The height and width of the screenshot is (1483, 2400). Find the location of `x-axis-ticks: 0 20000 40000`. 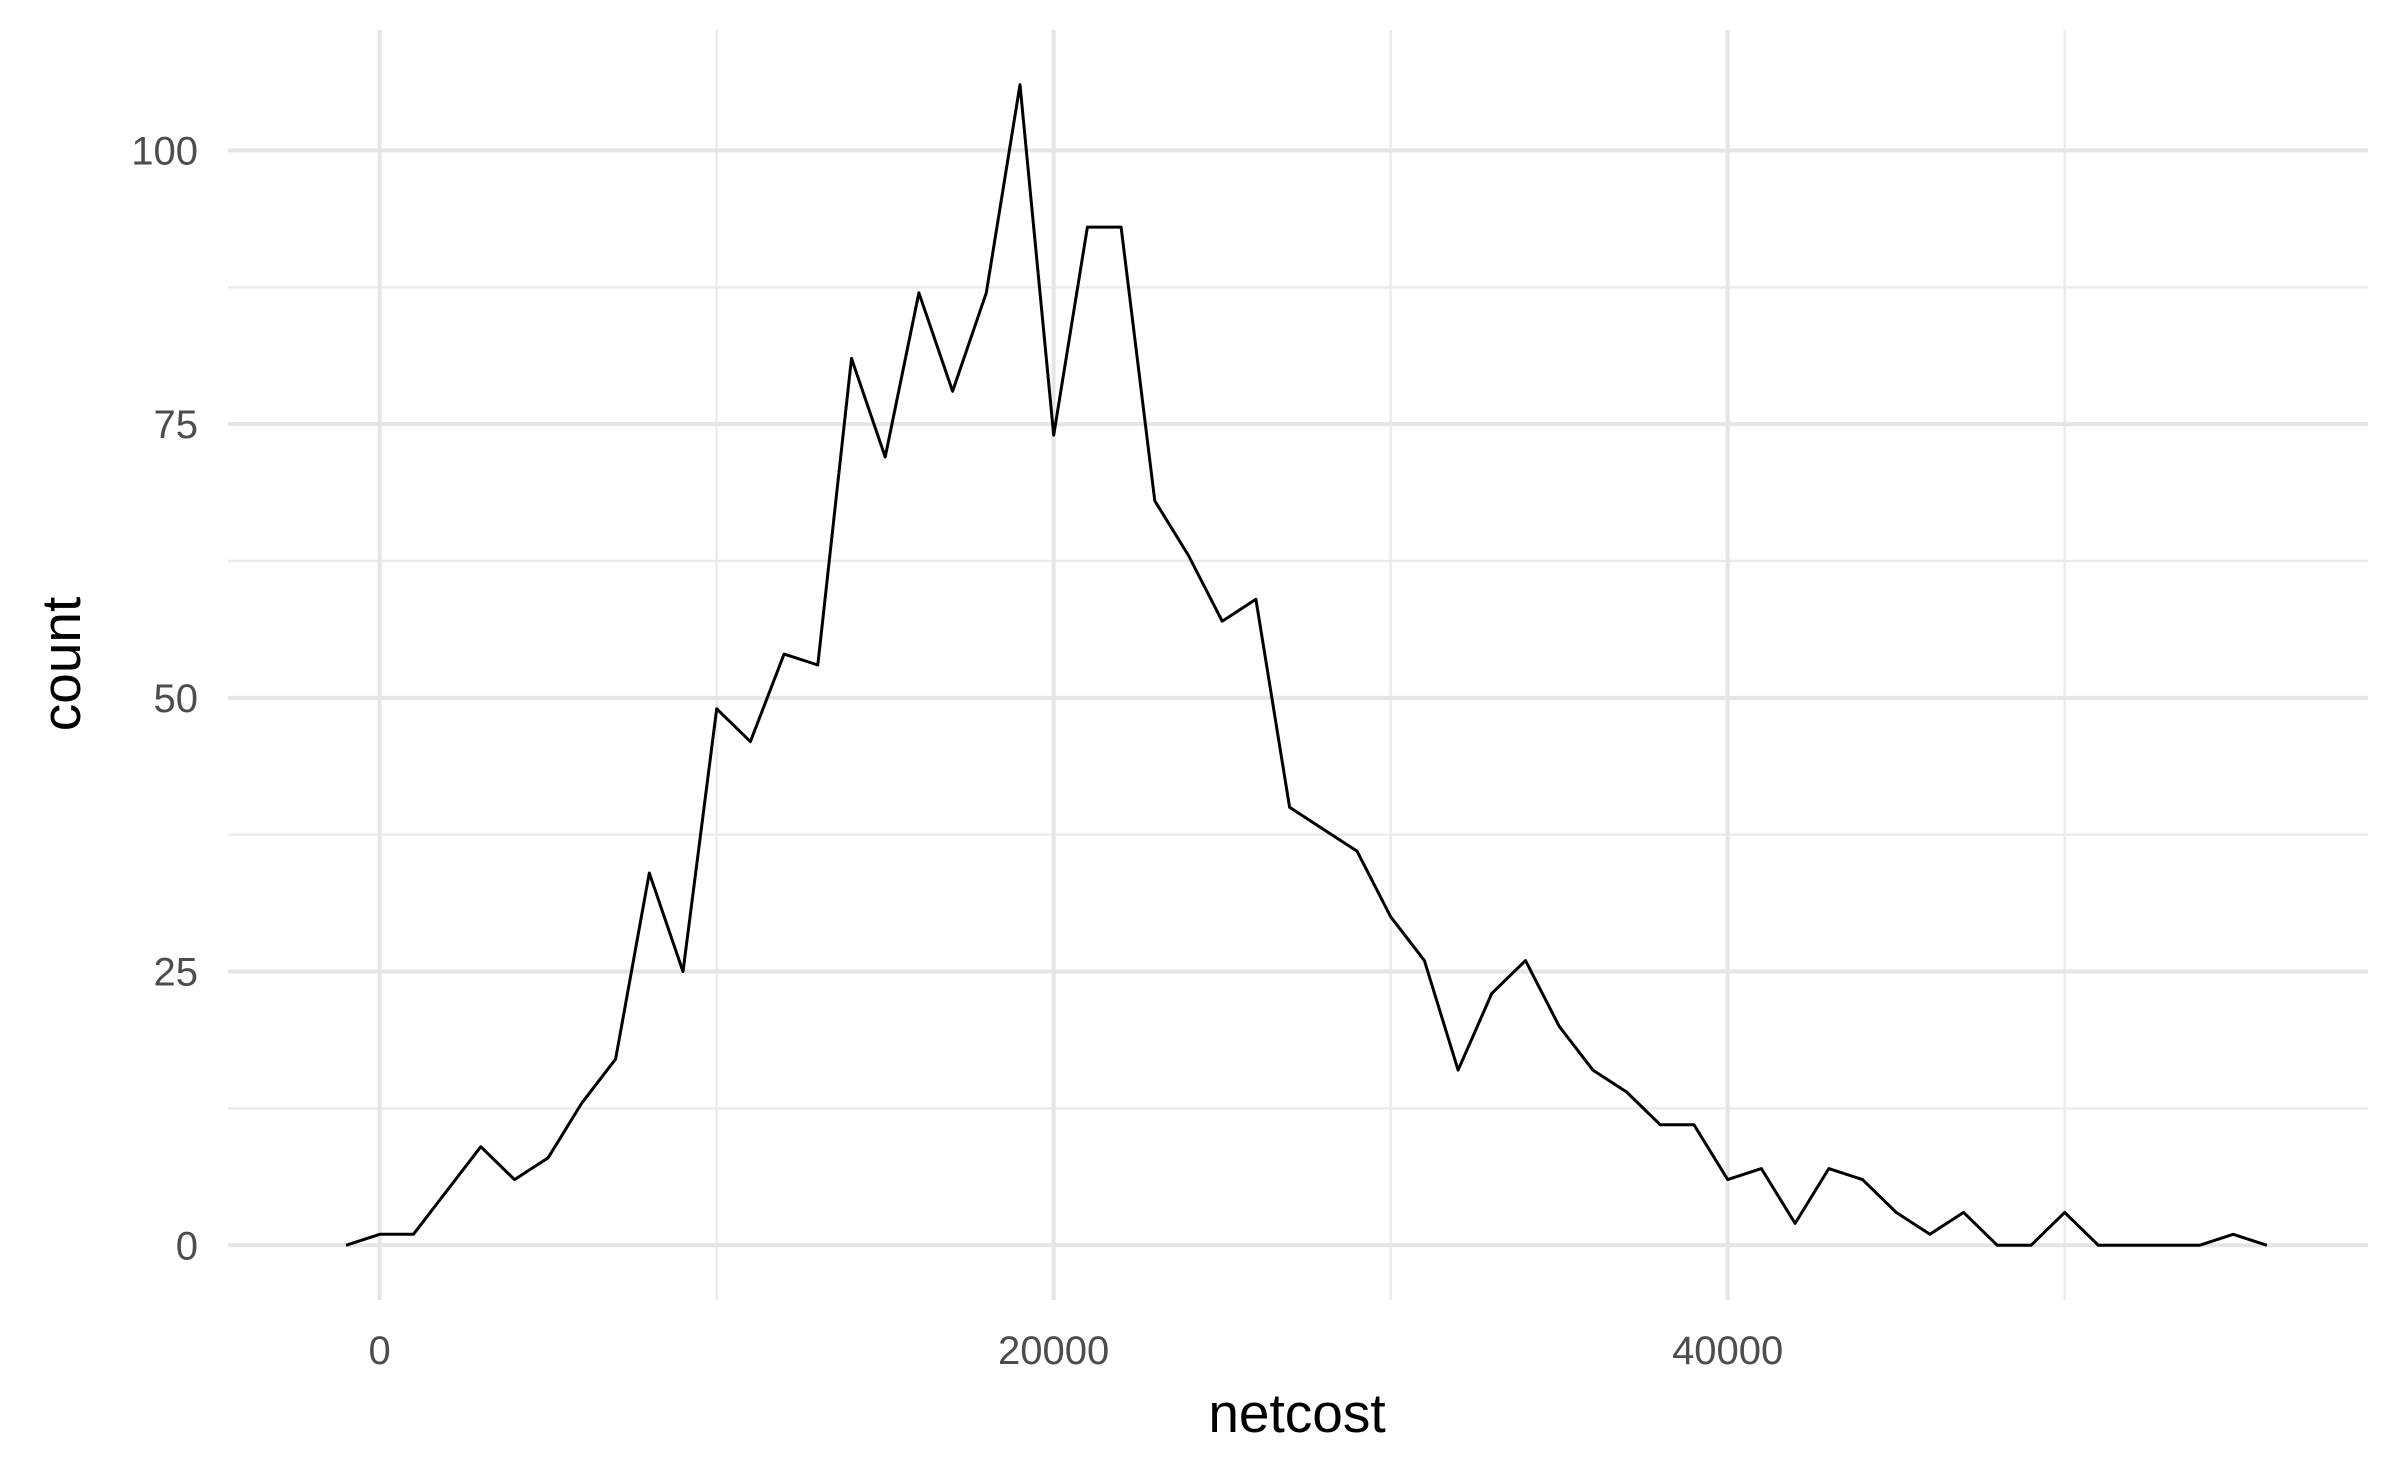

x-axis-ticks: 0 20000 40000 is located at coordinates (1076, 1351).